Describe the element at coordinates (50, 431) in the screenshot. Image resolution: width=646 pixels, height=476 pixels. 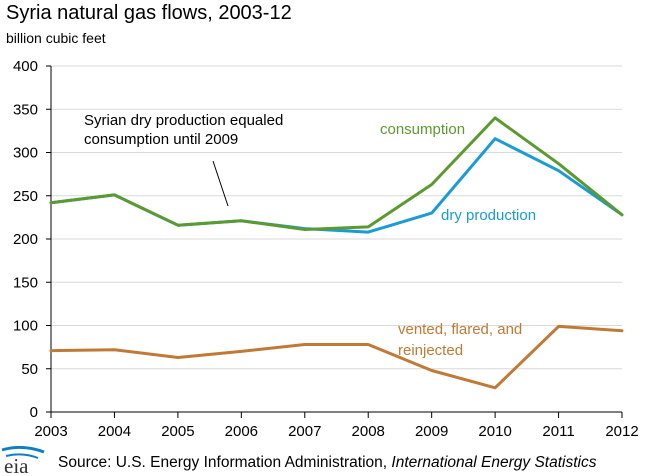
I see `x-tick-label: 2003` at that location.